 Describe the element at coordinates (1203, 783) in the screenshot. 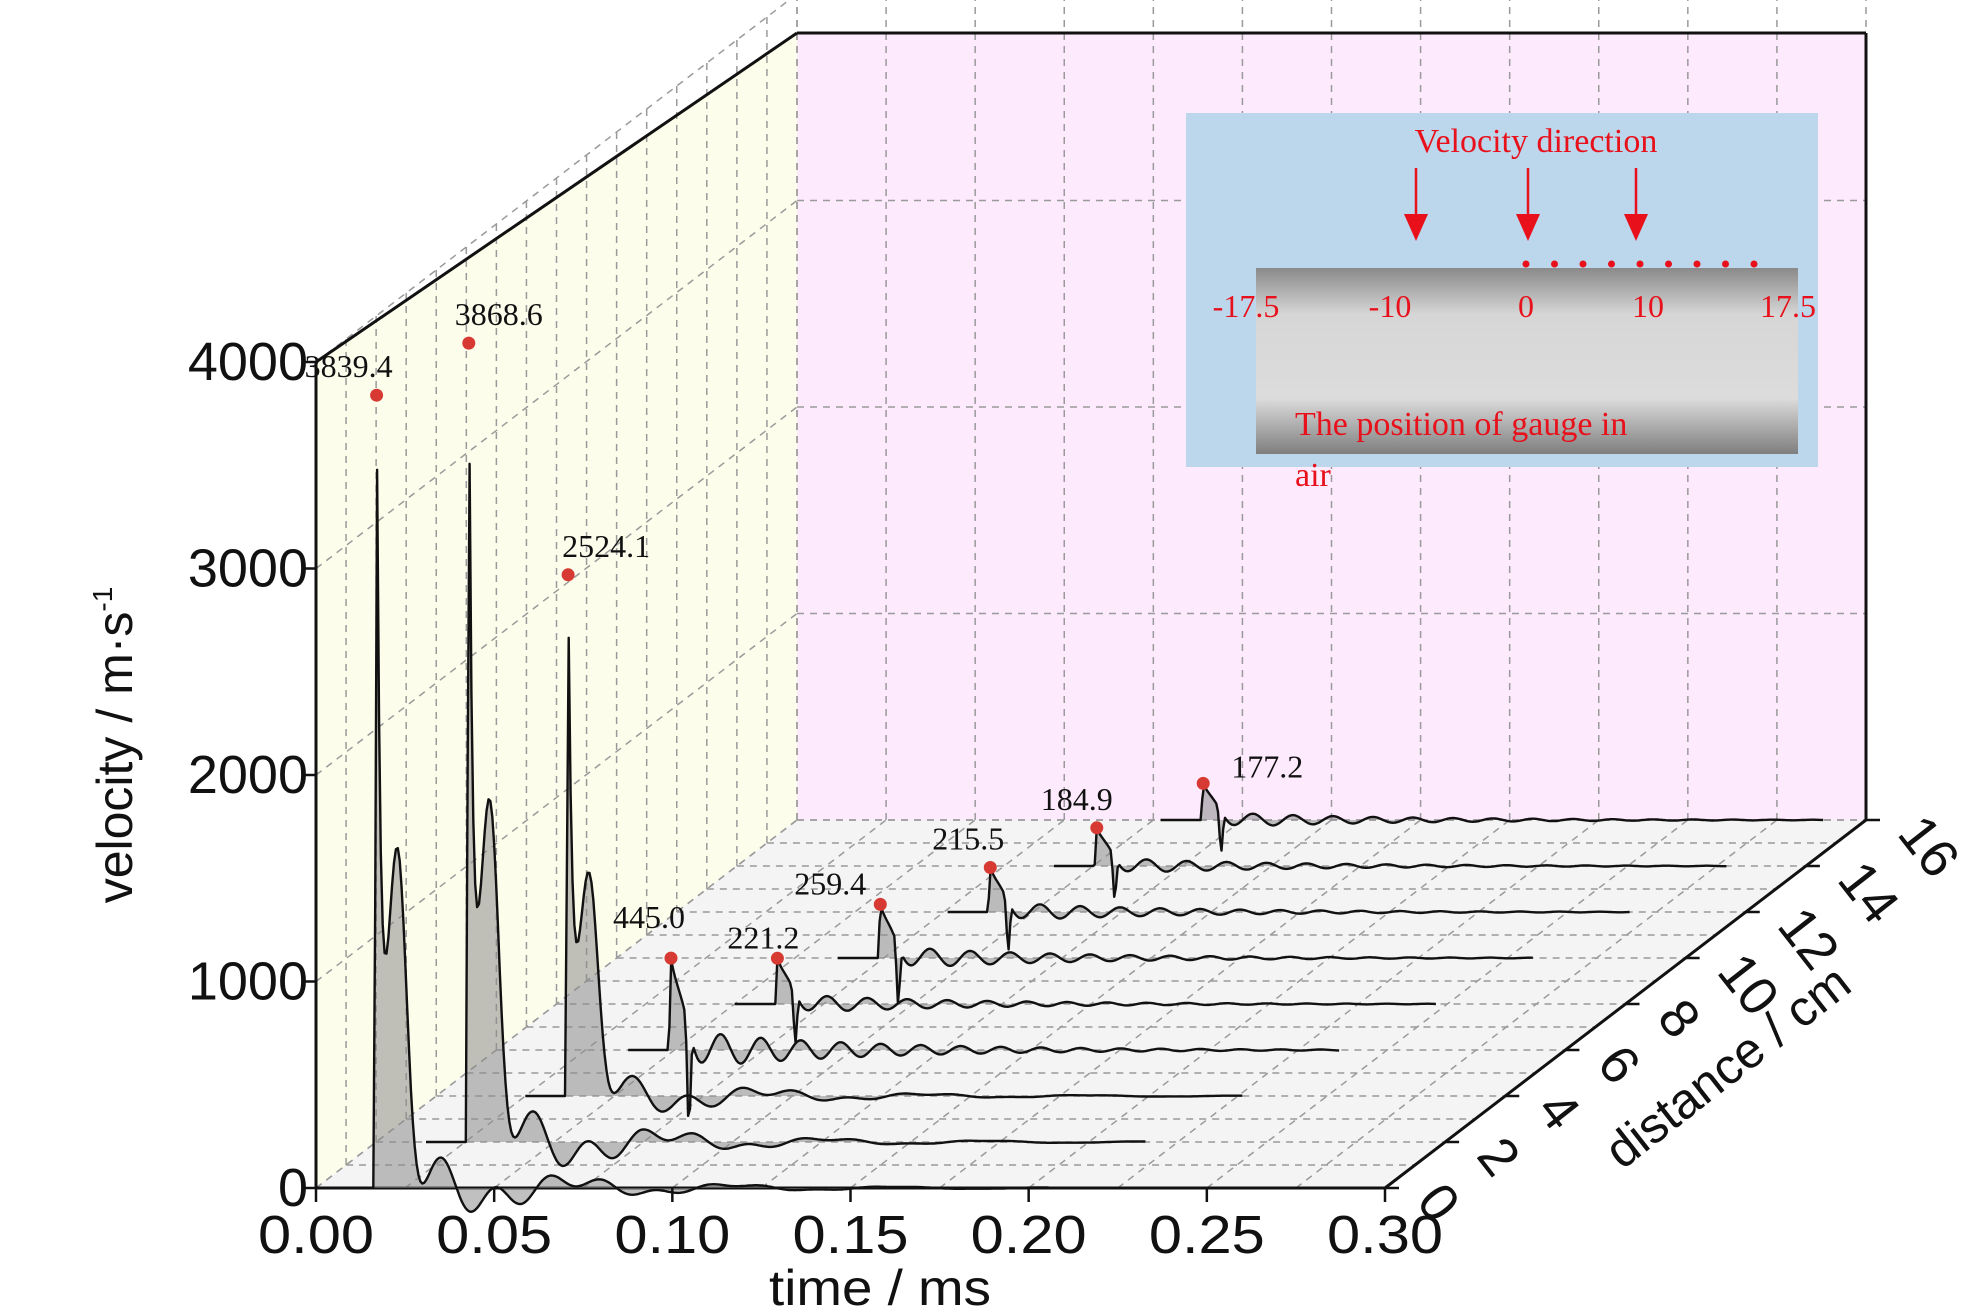

I see `peak-marker-16cm` at that location.